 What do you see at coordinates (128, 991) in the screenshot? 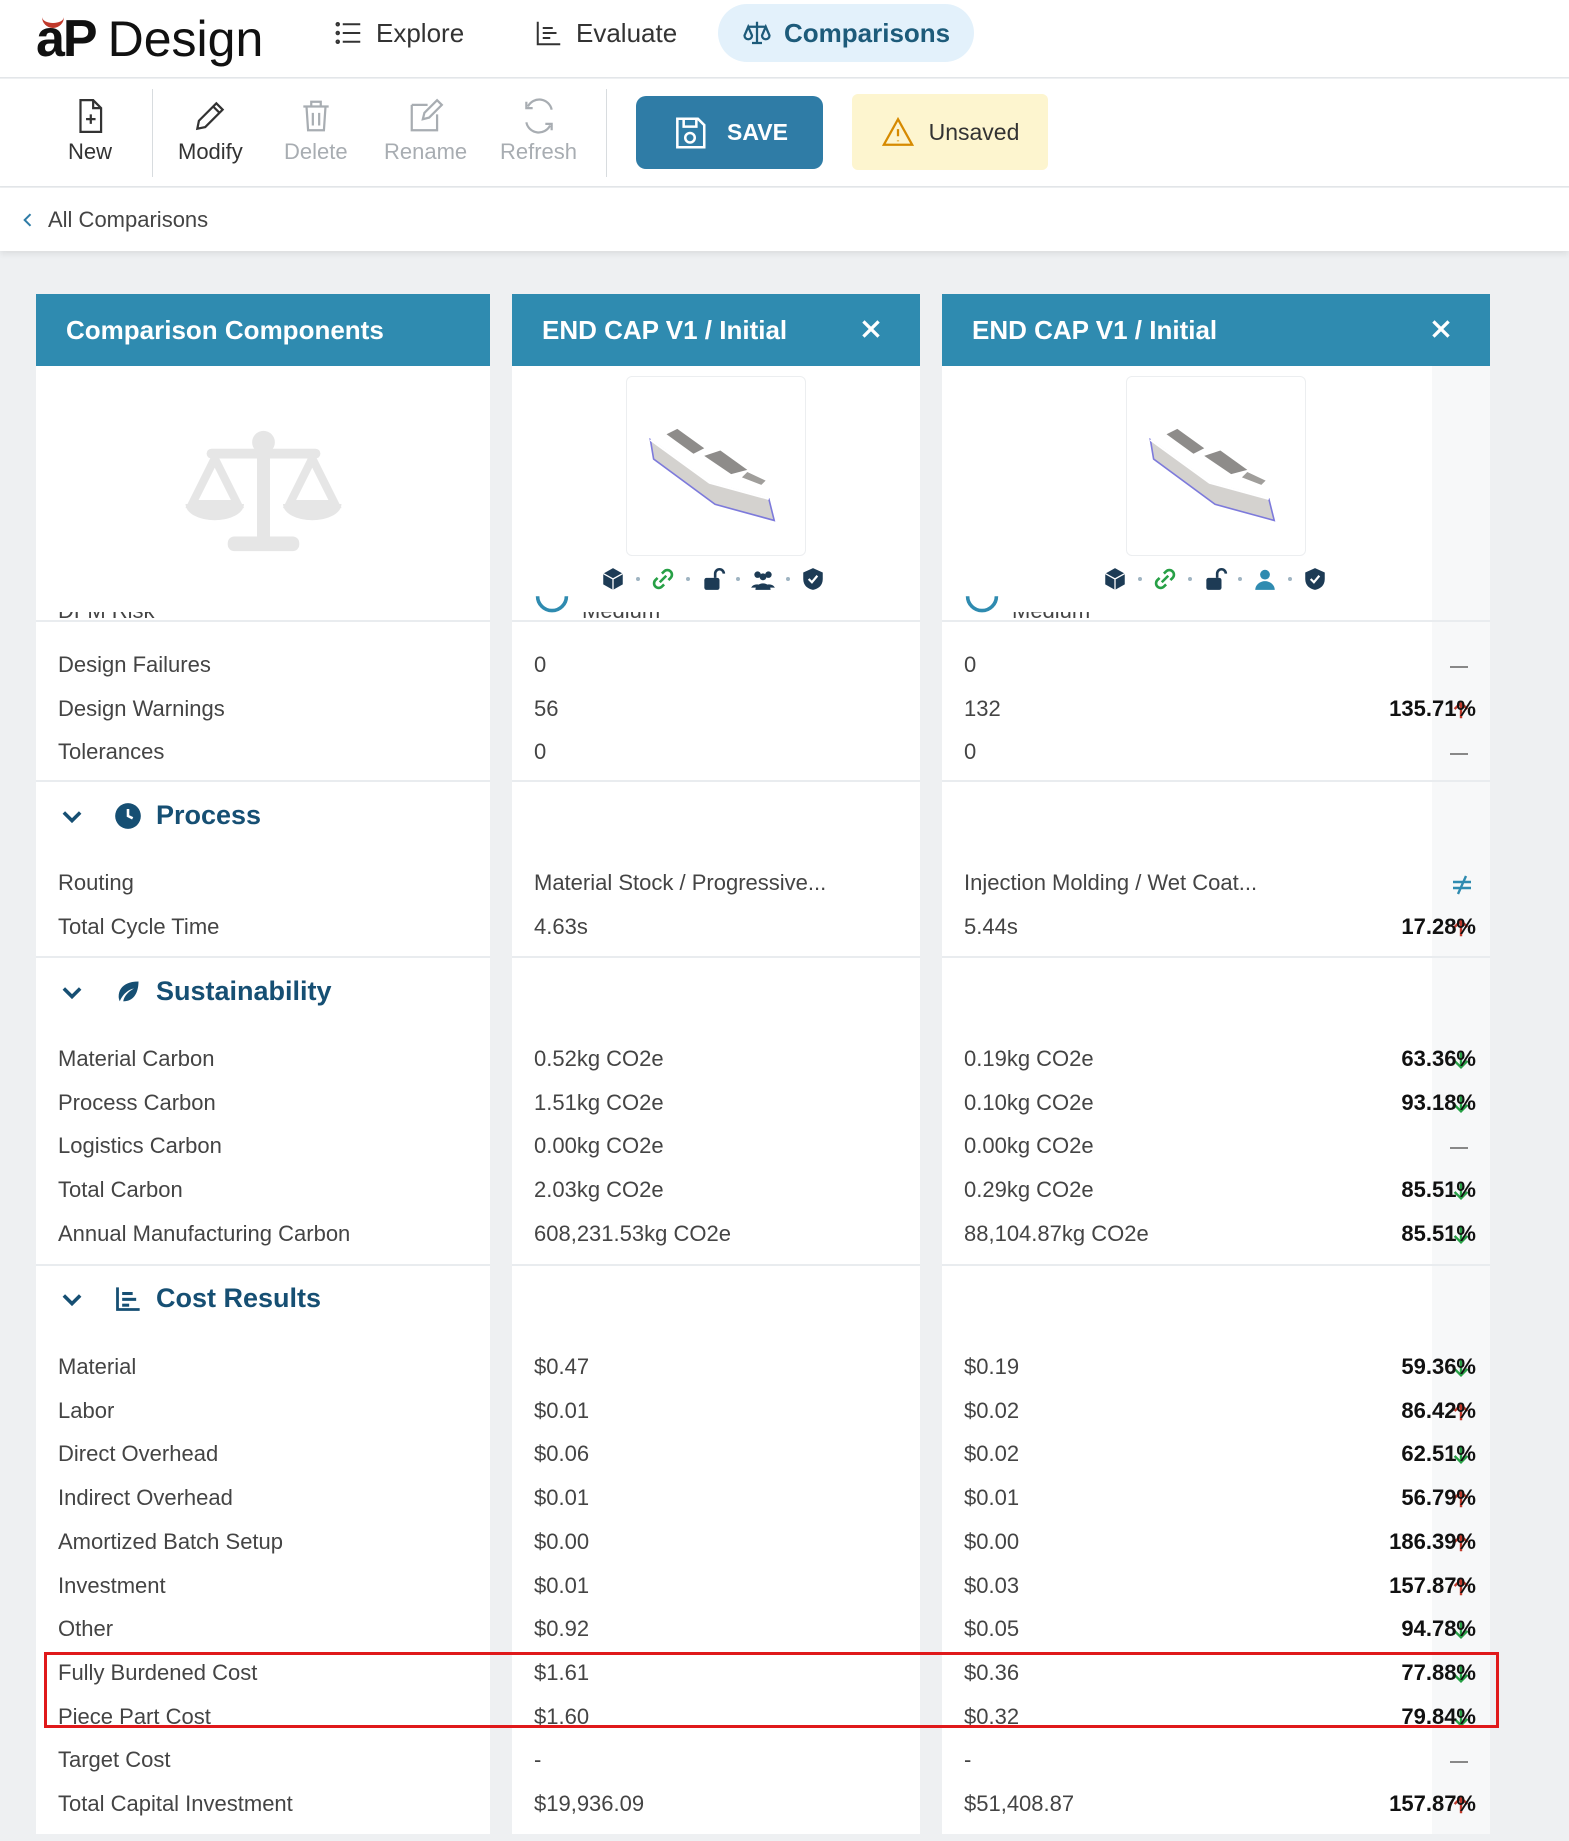
I see `leaf-icon` at bounding box center [128, 991].